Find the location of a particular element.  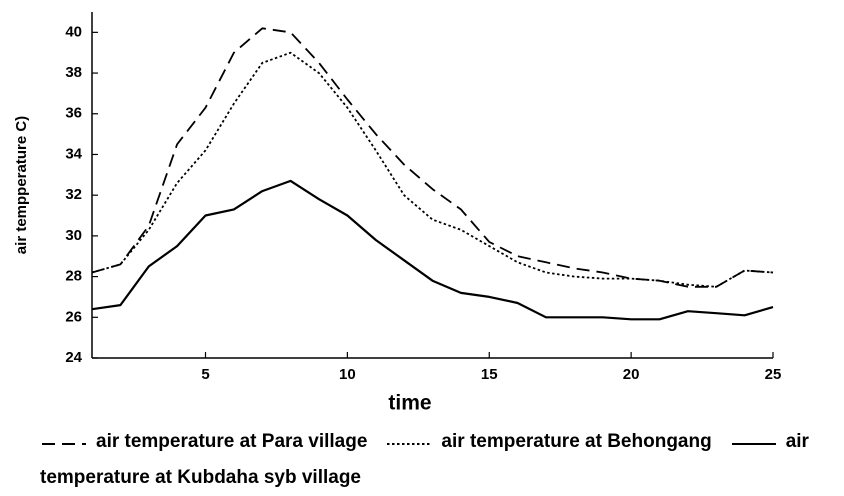

x-tick-label: 5 is located at coordinates (205, 374).